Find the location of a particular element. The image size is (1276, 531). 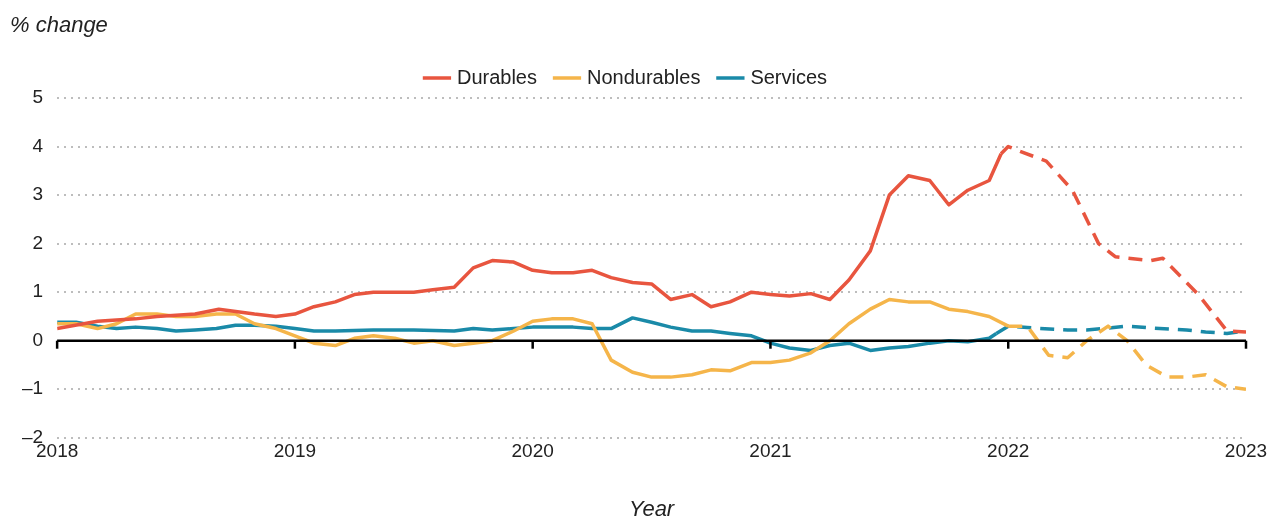

legend-label: Durables is located at coordinates (496, 76).